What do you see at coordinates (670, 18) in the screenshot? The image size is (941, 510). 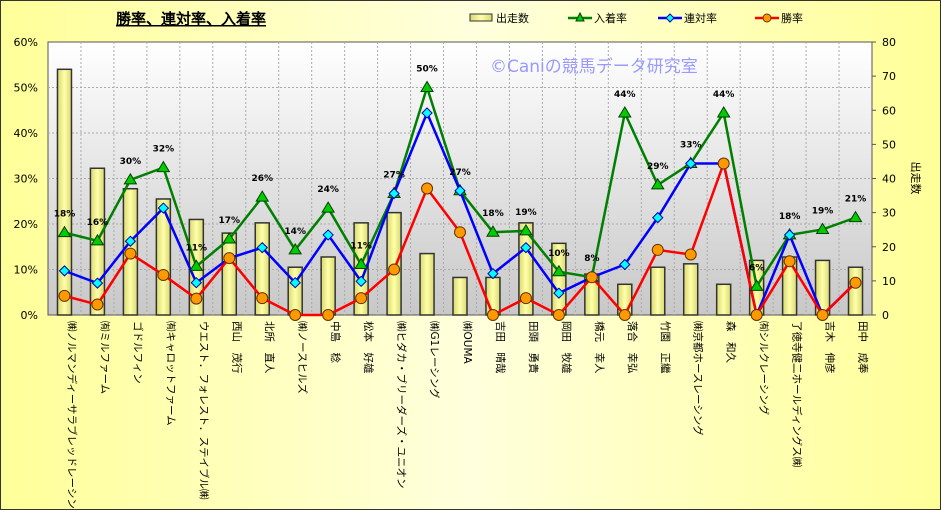 I see `legend-marker-diamond` at bounding box center [670, 18].